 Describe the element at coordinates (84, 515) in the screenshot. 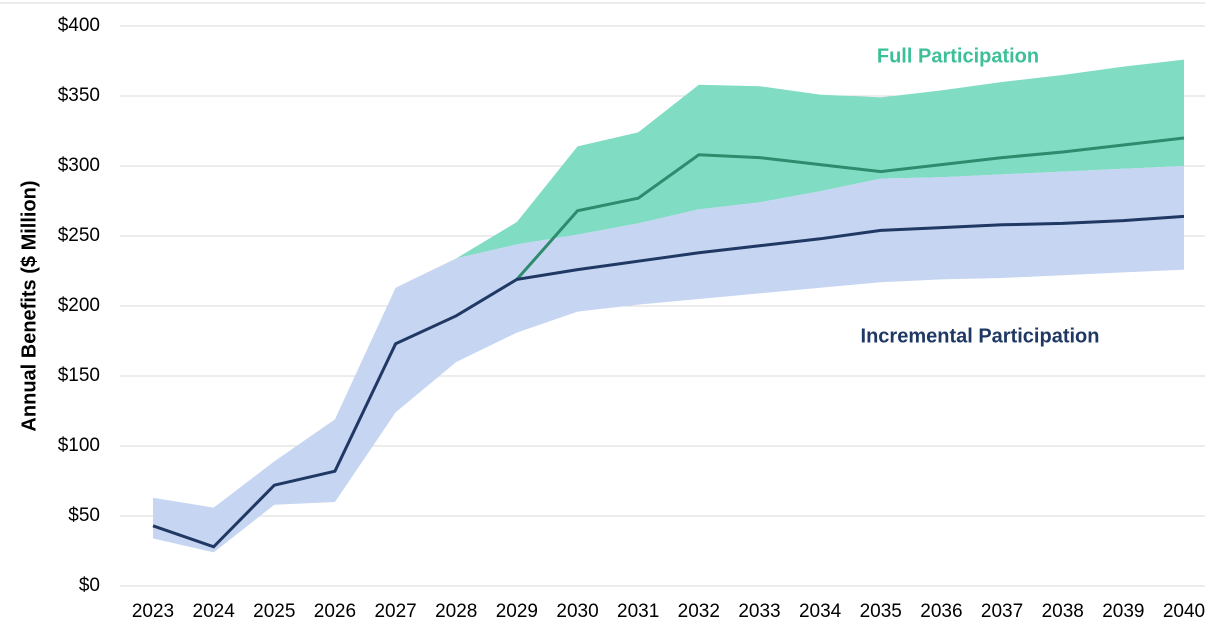

I see `y-tick-label: $50` at that location.